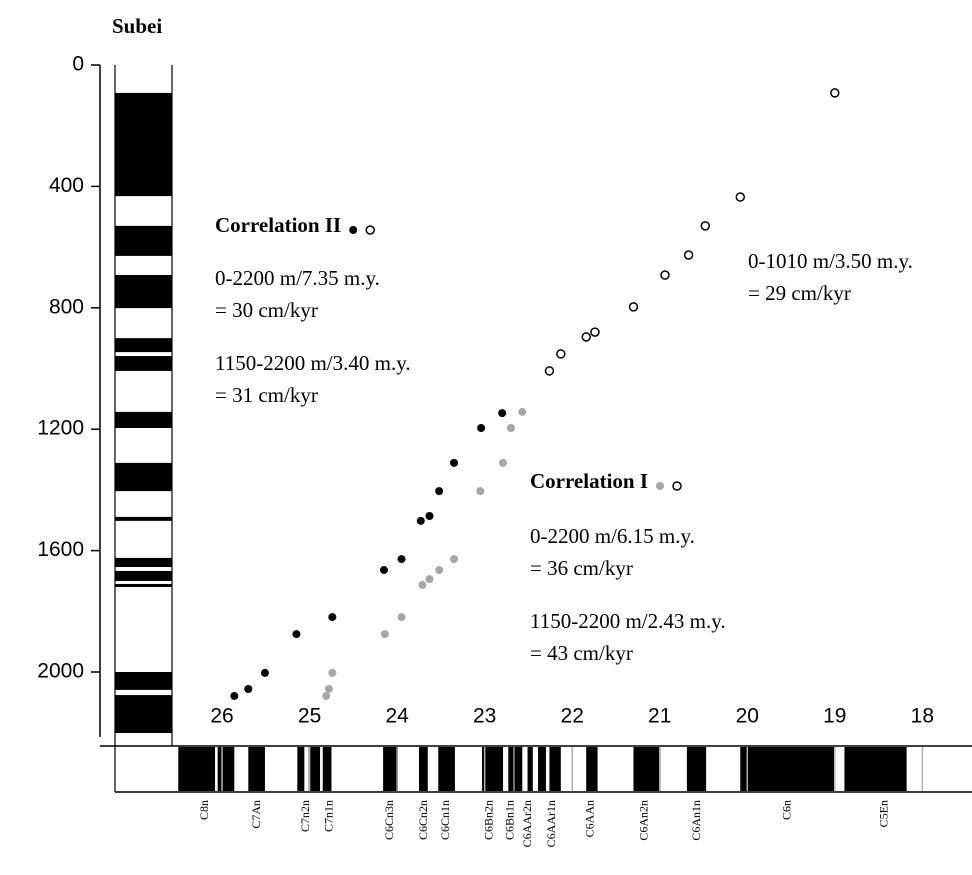 Image resolution: width=972 pixels, height=875 pixels. I want to click on chron-label: C6n, so click(786, 810).